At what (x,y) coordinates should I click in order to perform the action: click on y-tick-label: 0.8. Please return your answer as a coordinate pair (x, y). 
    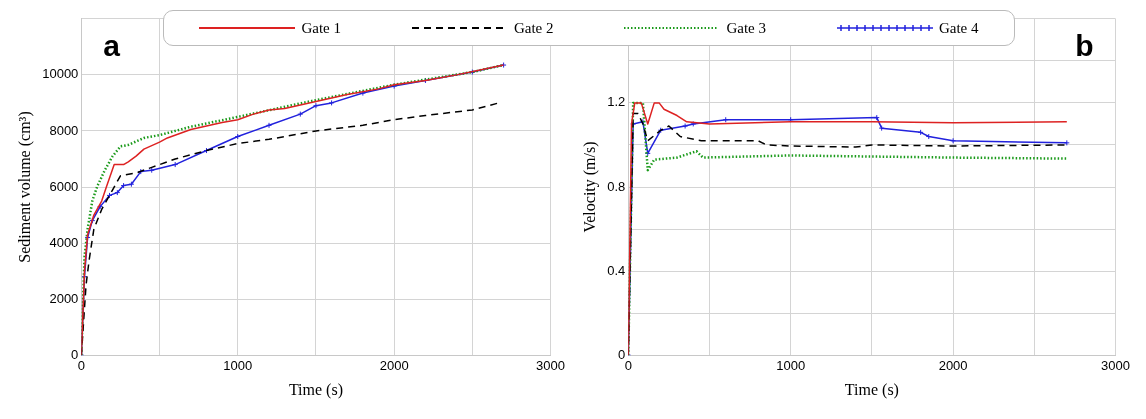
    Looking at the image, I should click on (616, 186).